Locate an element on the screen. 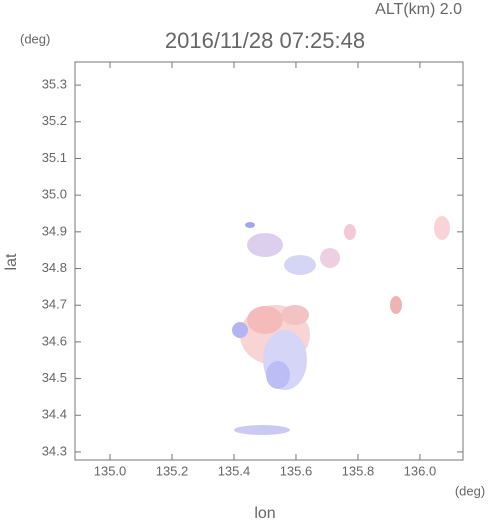  y-unit: (deg) is located at coordinates (35, 38).